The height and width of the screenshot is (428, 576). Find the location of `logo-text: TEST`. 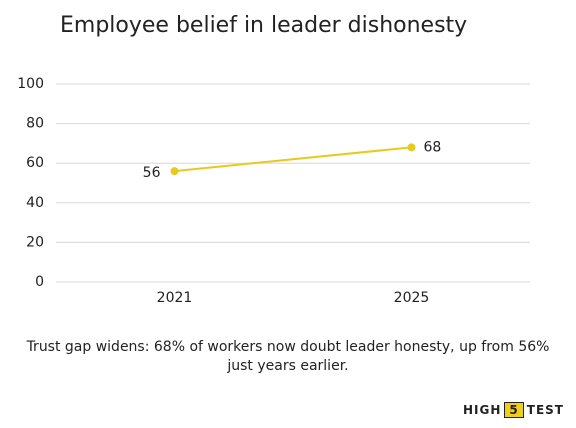

logo-text: TEST is located at coordinates (545, 410).